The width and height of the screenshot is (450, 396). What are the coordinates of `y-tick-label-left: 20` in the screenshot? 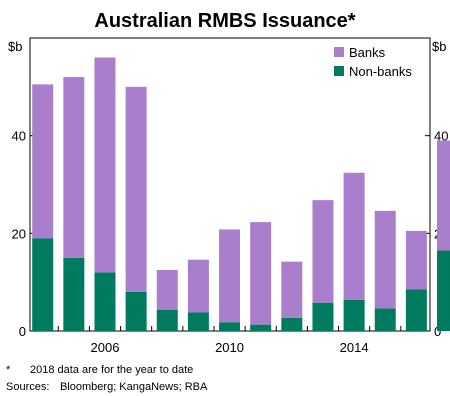 It's located at (19, 233).